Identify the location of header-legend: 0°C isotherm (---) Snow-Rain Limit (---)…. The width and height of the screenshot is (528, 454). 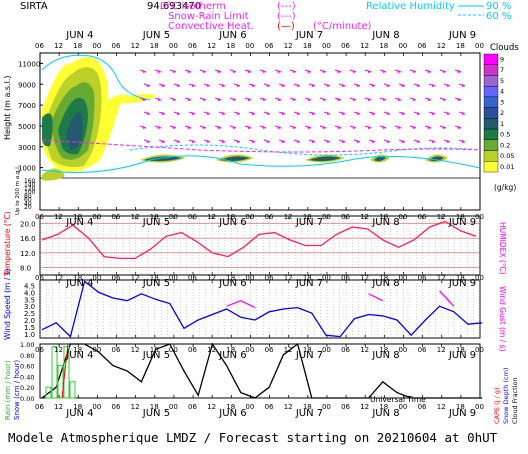
(335, 16).